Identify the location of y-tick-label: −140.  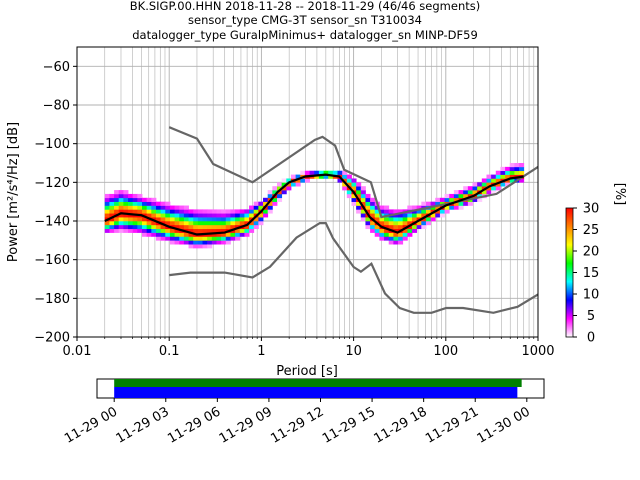
(52, 222).